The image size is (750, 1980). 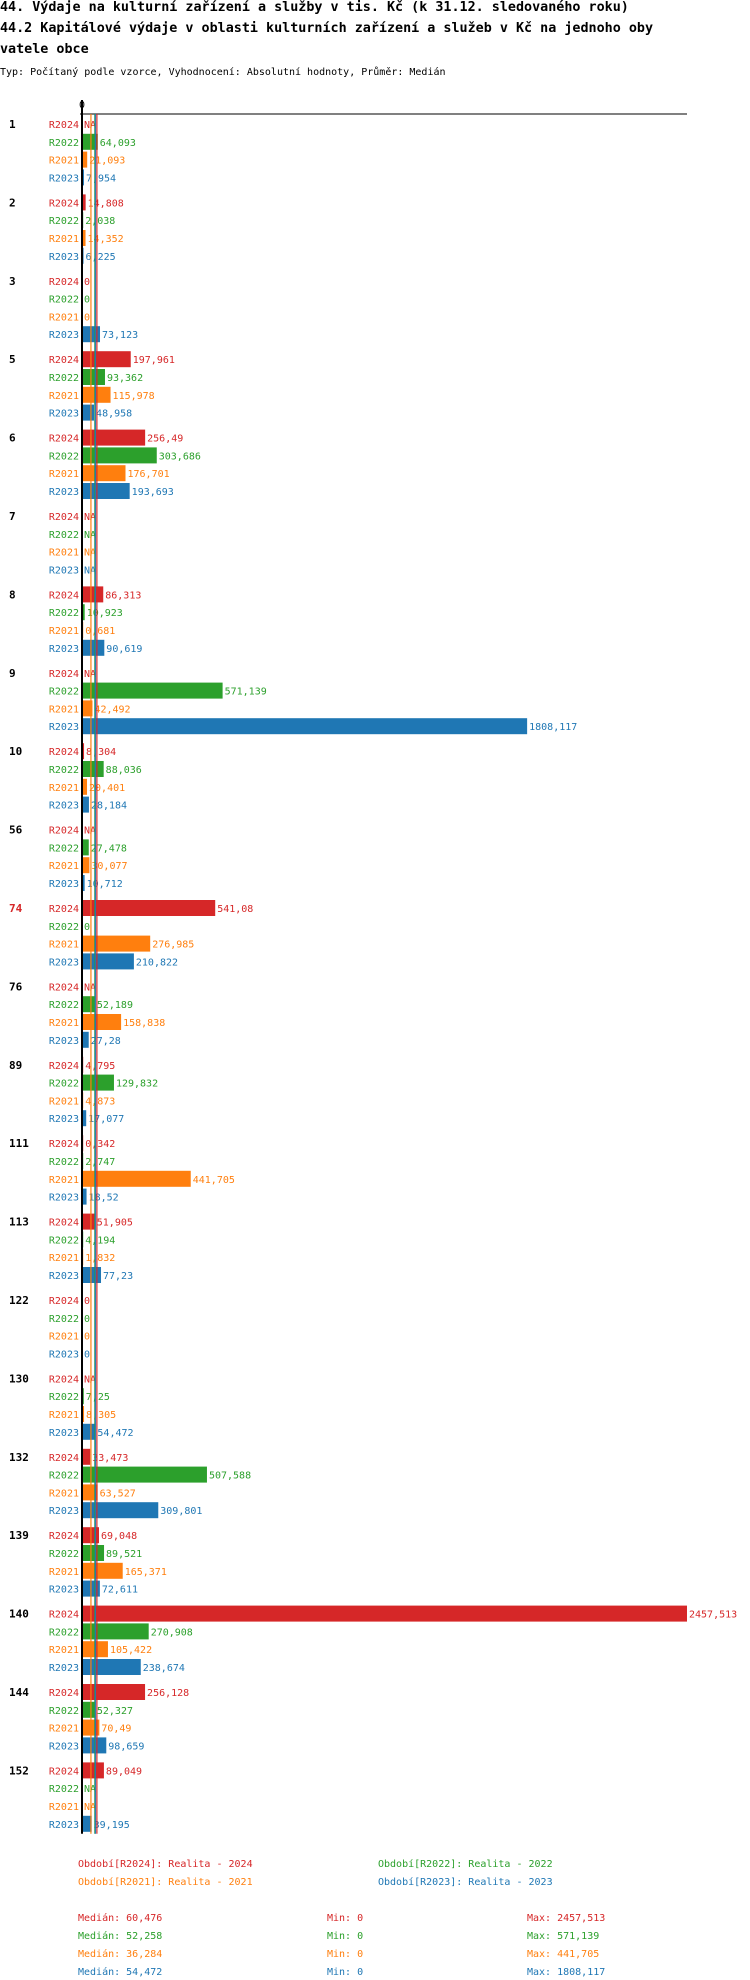 I want to click on data-label-9-R2024: NA, so click(x=90, y=674).